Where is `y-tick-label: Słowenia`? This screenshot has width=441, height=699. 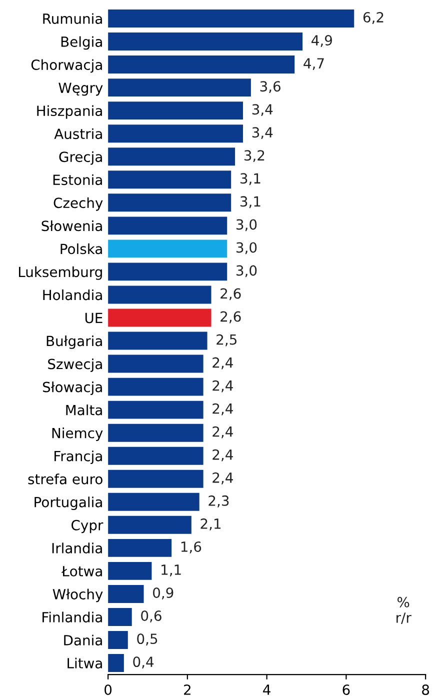 y-tick-label: Słowenia is located at coordinates (72, 226).